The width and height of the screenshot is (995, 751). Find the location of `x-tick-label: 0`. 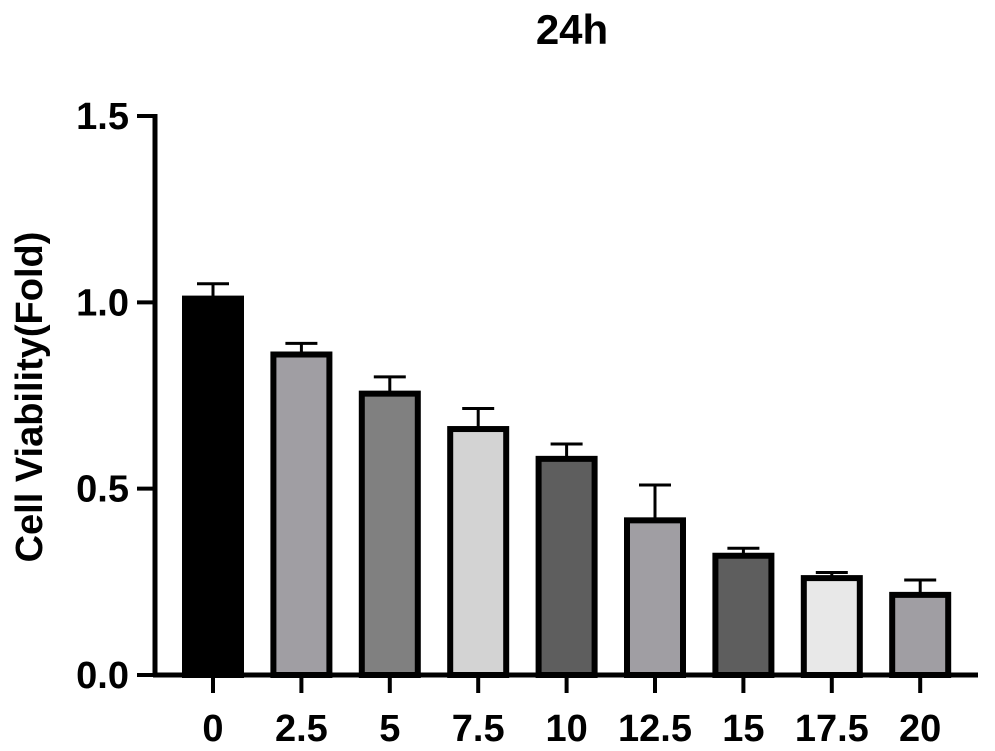

x-tick-label: 0 is located at coordinates (212, 729).